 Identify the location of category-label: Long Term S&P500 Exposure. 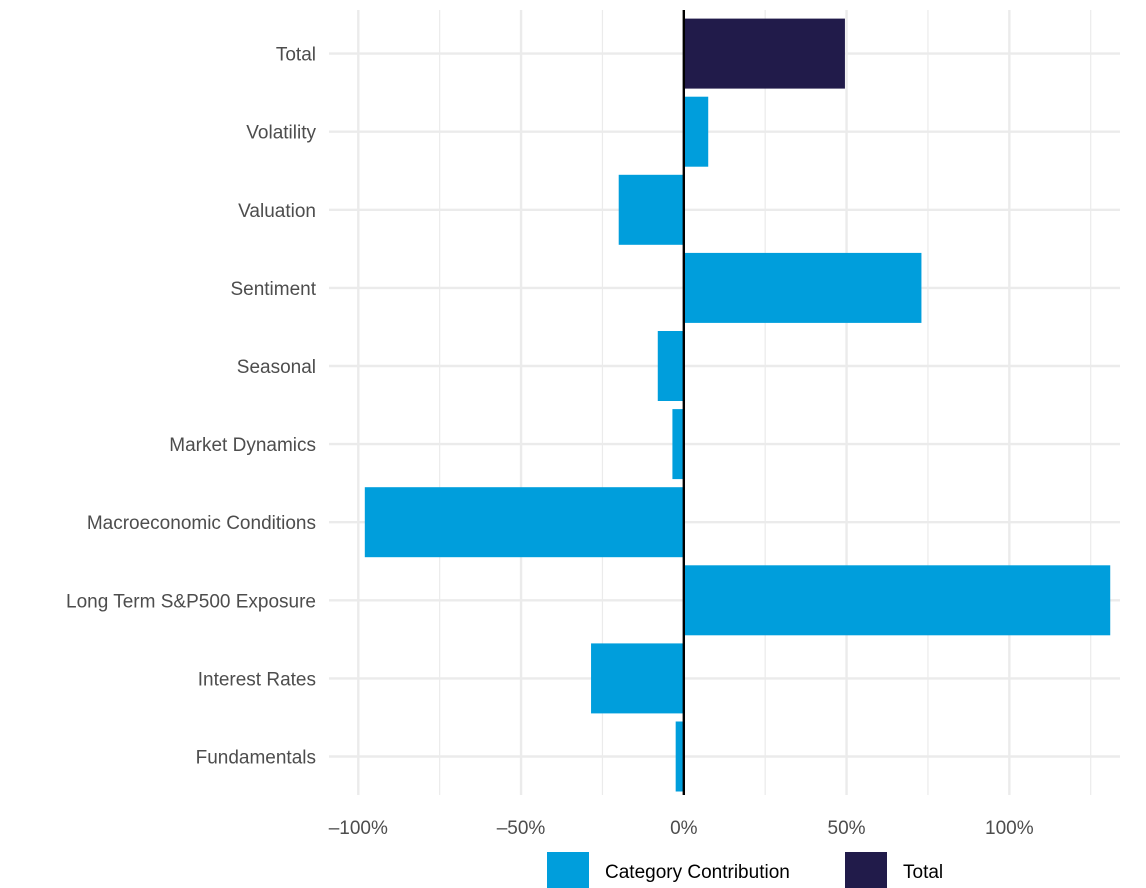
(191, 601).